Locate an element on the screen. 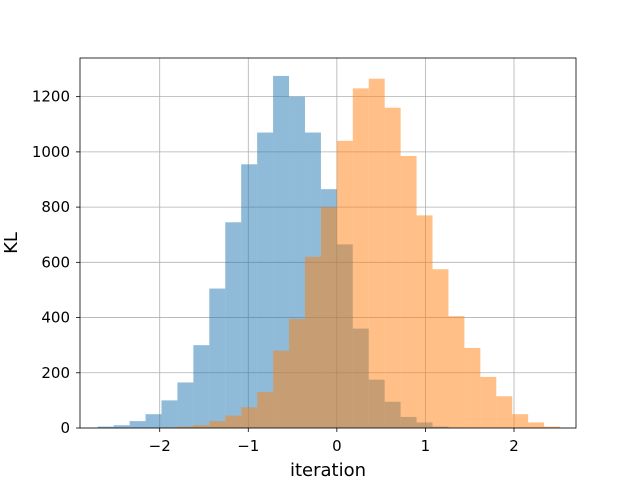 The image size is (640, 484). x-tick-label: −2 is located at coordinates (160, 446).